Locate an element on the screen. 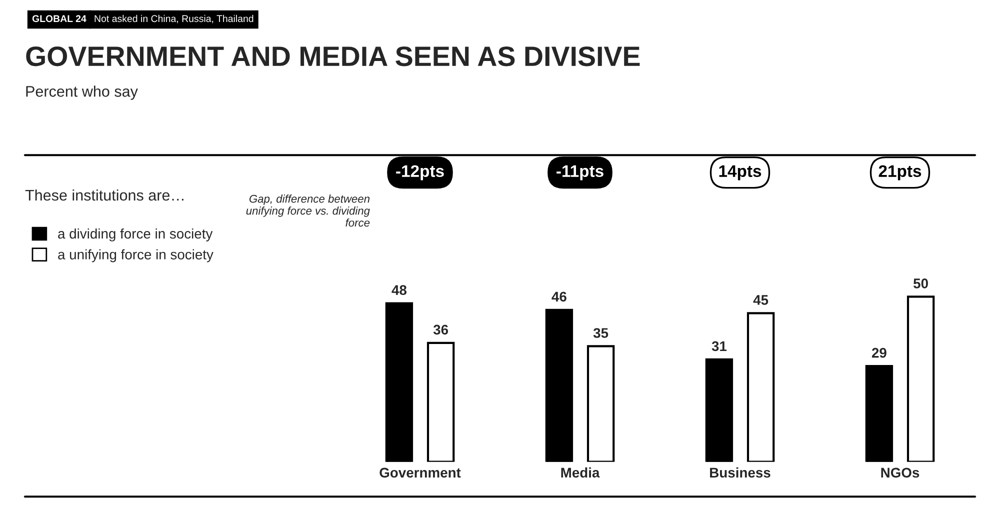  legend-label: a unifying force in society is located at coordinates (136, 255).